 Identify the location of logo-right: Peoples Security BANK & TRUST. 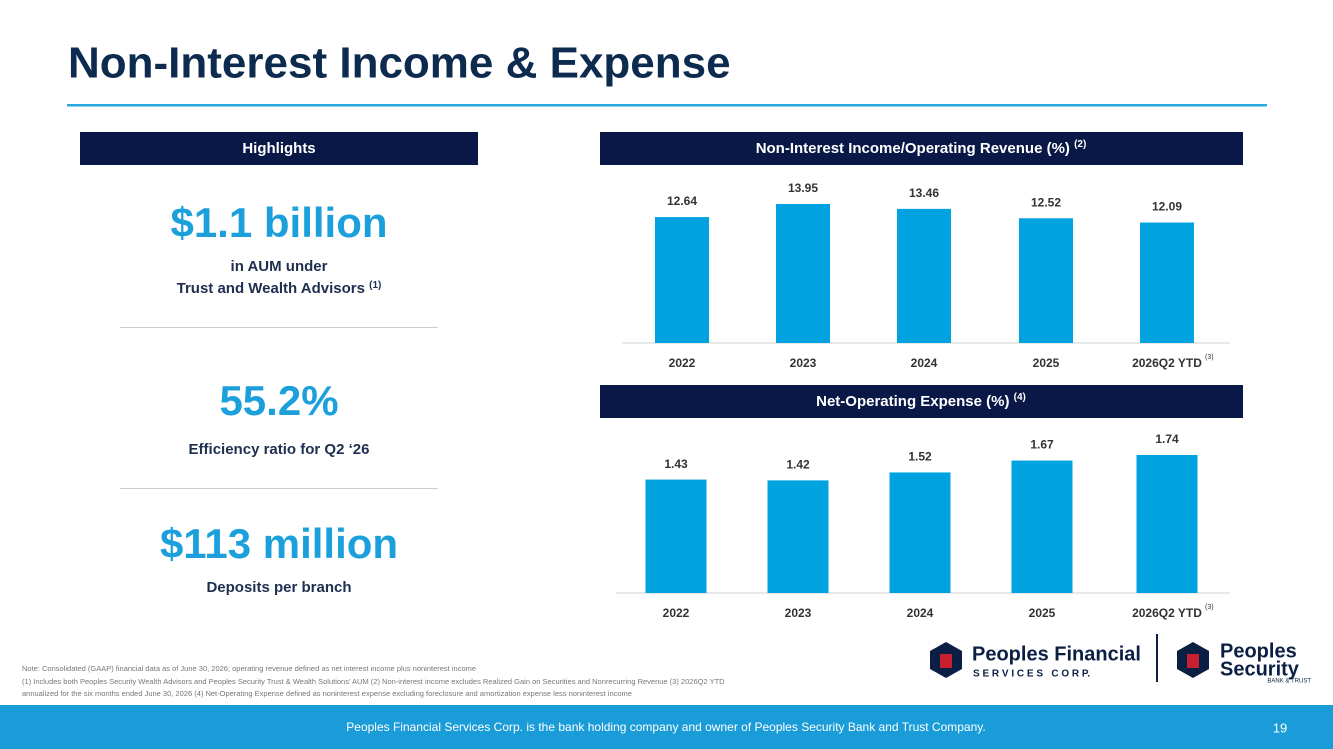
(1244, 662).